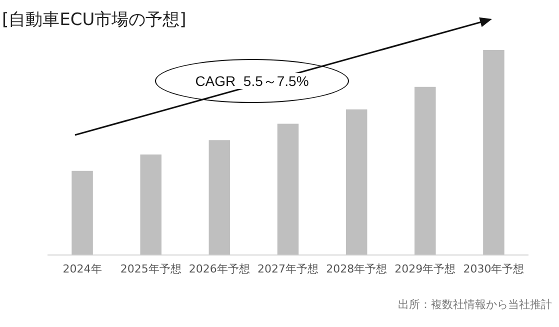 The height and width of the screenshot is (327, 559). What do you see at coordinates (475, 304) in the screenshot?
I see `text: 出所：複数社情報から当社推計` at bounding box center [475, 304].